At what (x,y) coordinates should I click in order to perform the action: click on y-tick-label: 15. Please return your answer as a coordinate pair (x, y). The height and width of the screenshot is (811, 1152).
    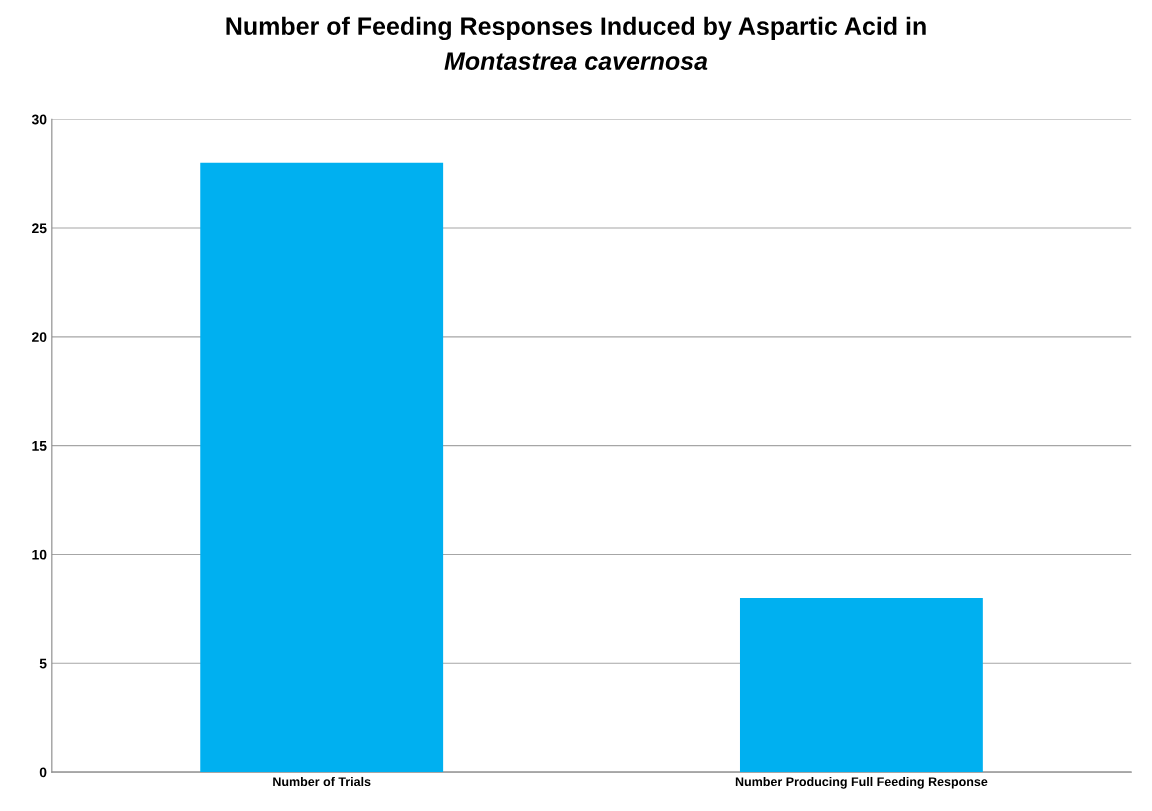
    Looking at the image, I should click on (39, 446).